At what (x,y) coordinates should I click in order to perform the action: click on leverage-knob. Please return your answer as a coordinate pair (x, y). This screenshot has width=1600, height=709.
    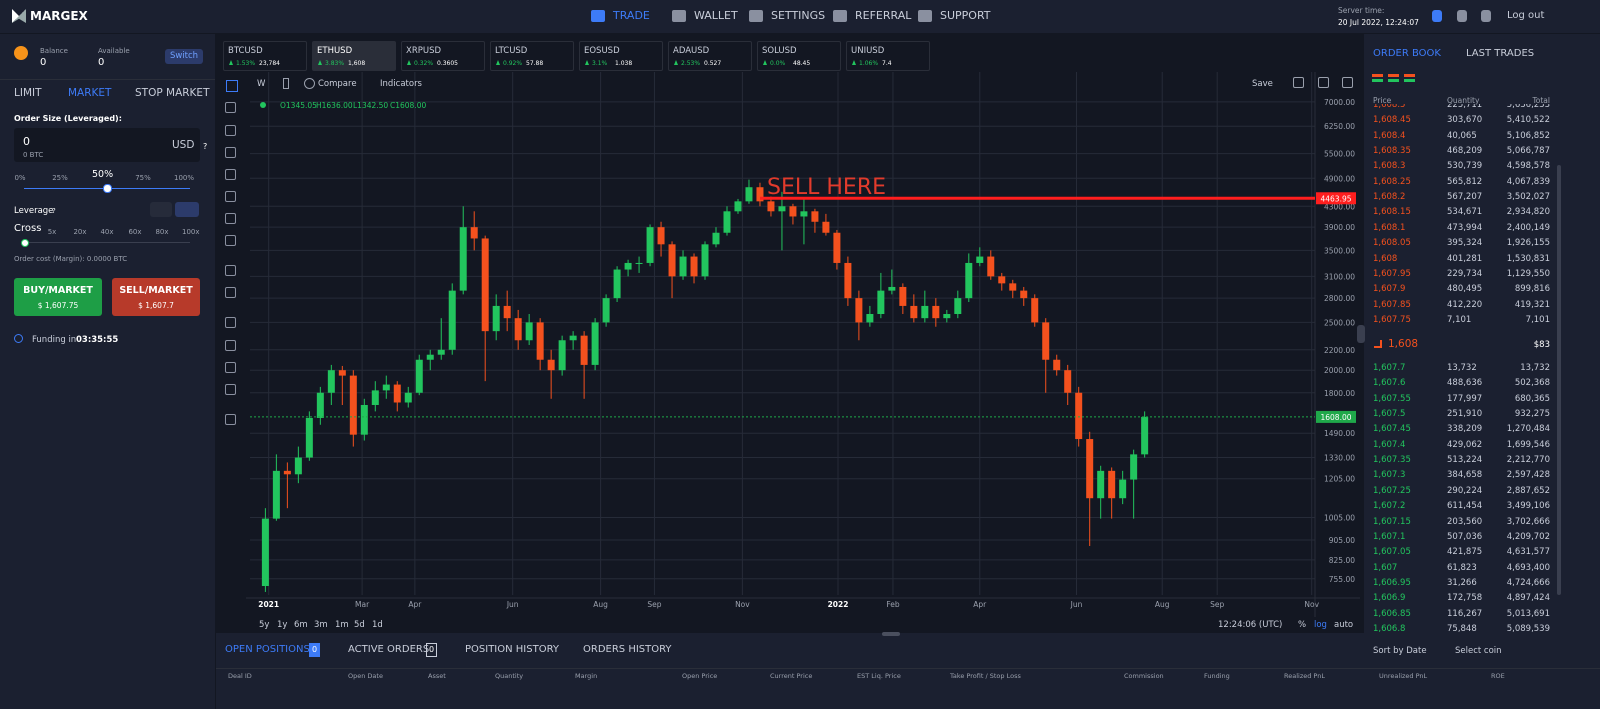
    Looking at the image, I should click on (25, 243).